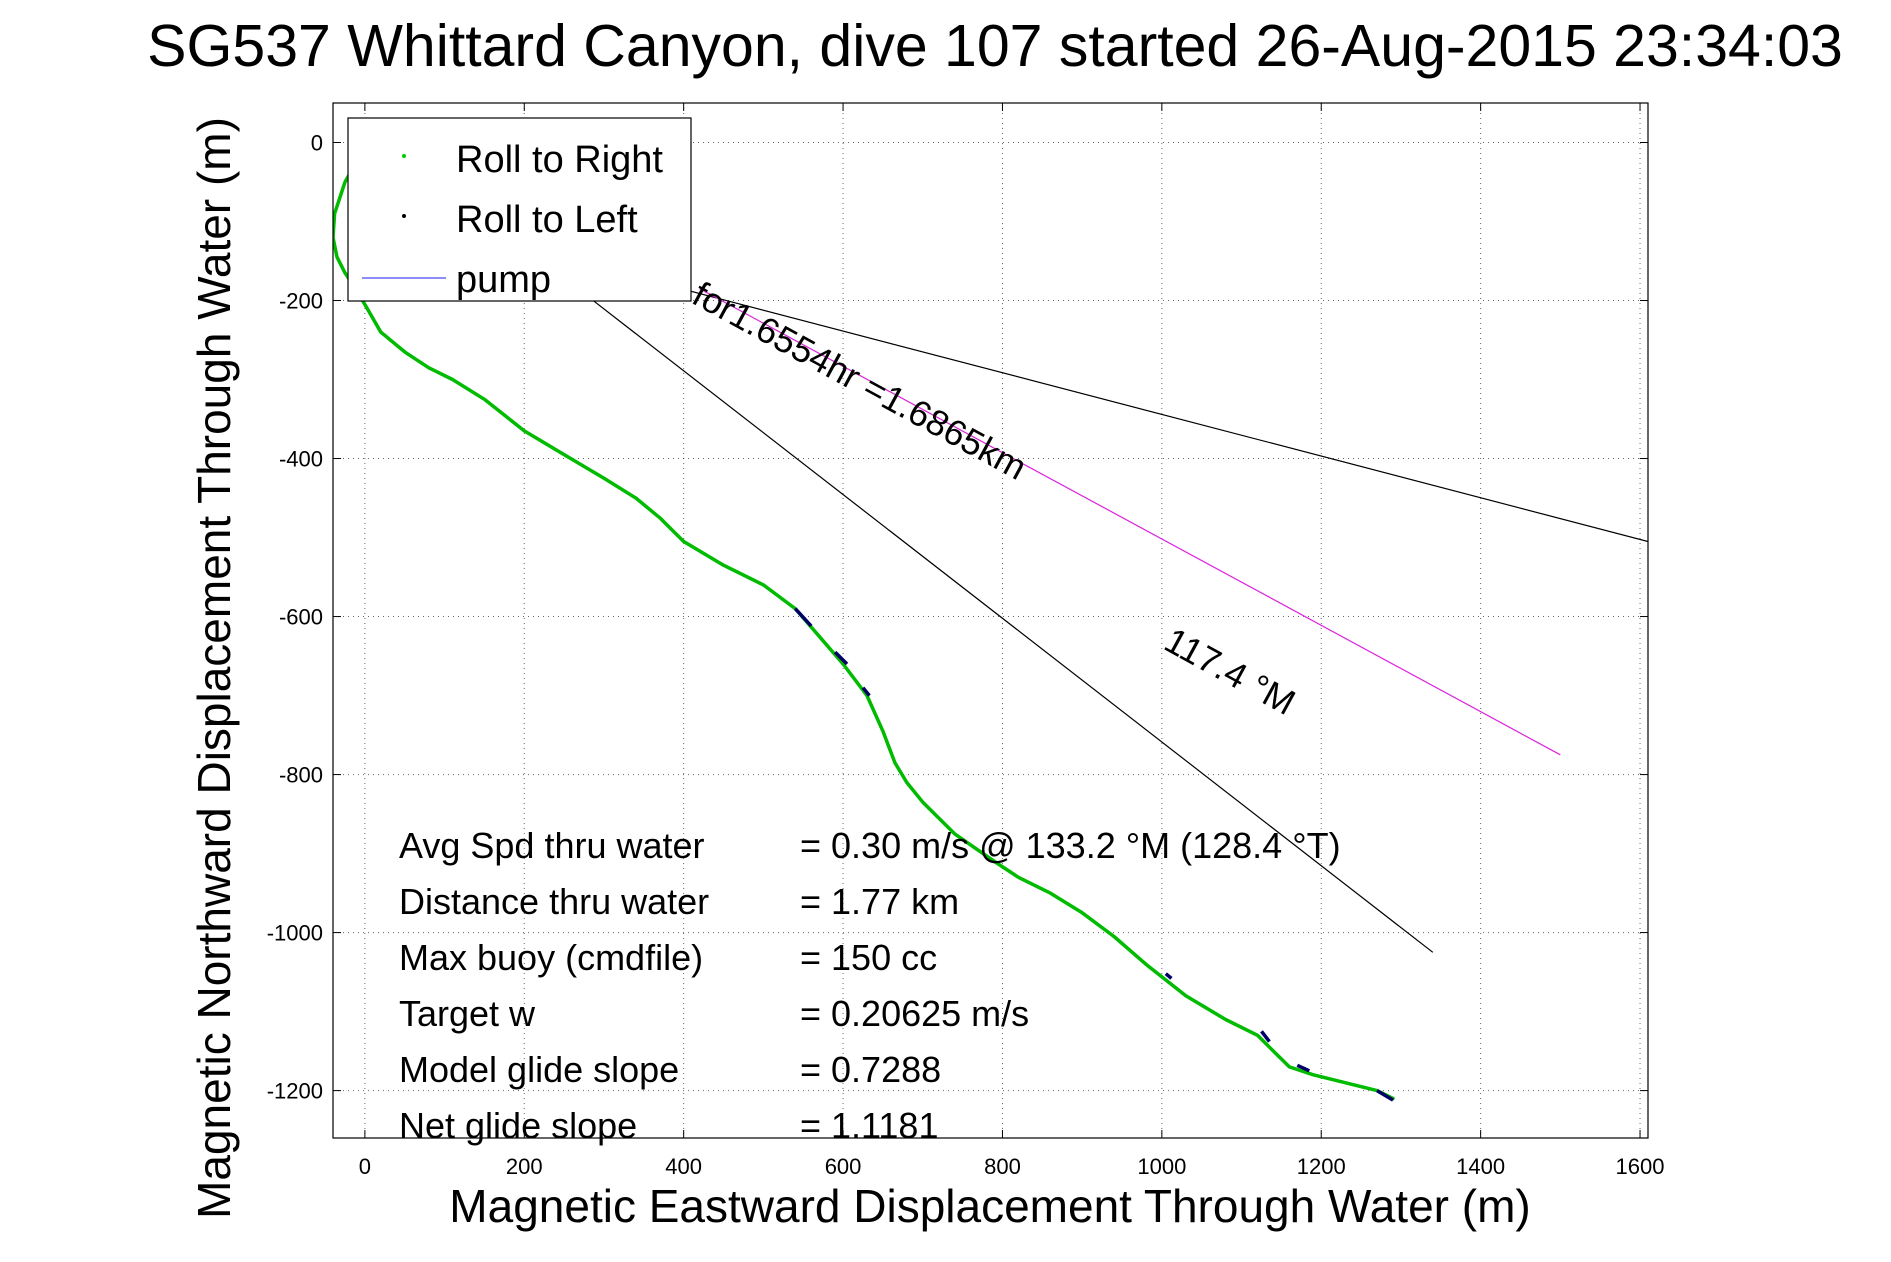 Image resolution: width=1891 pixels, height=1262 pixels. I want to click on y-tick-label: -1000, so click(295, 933).